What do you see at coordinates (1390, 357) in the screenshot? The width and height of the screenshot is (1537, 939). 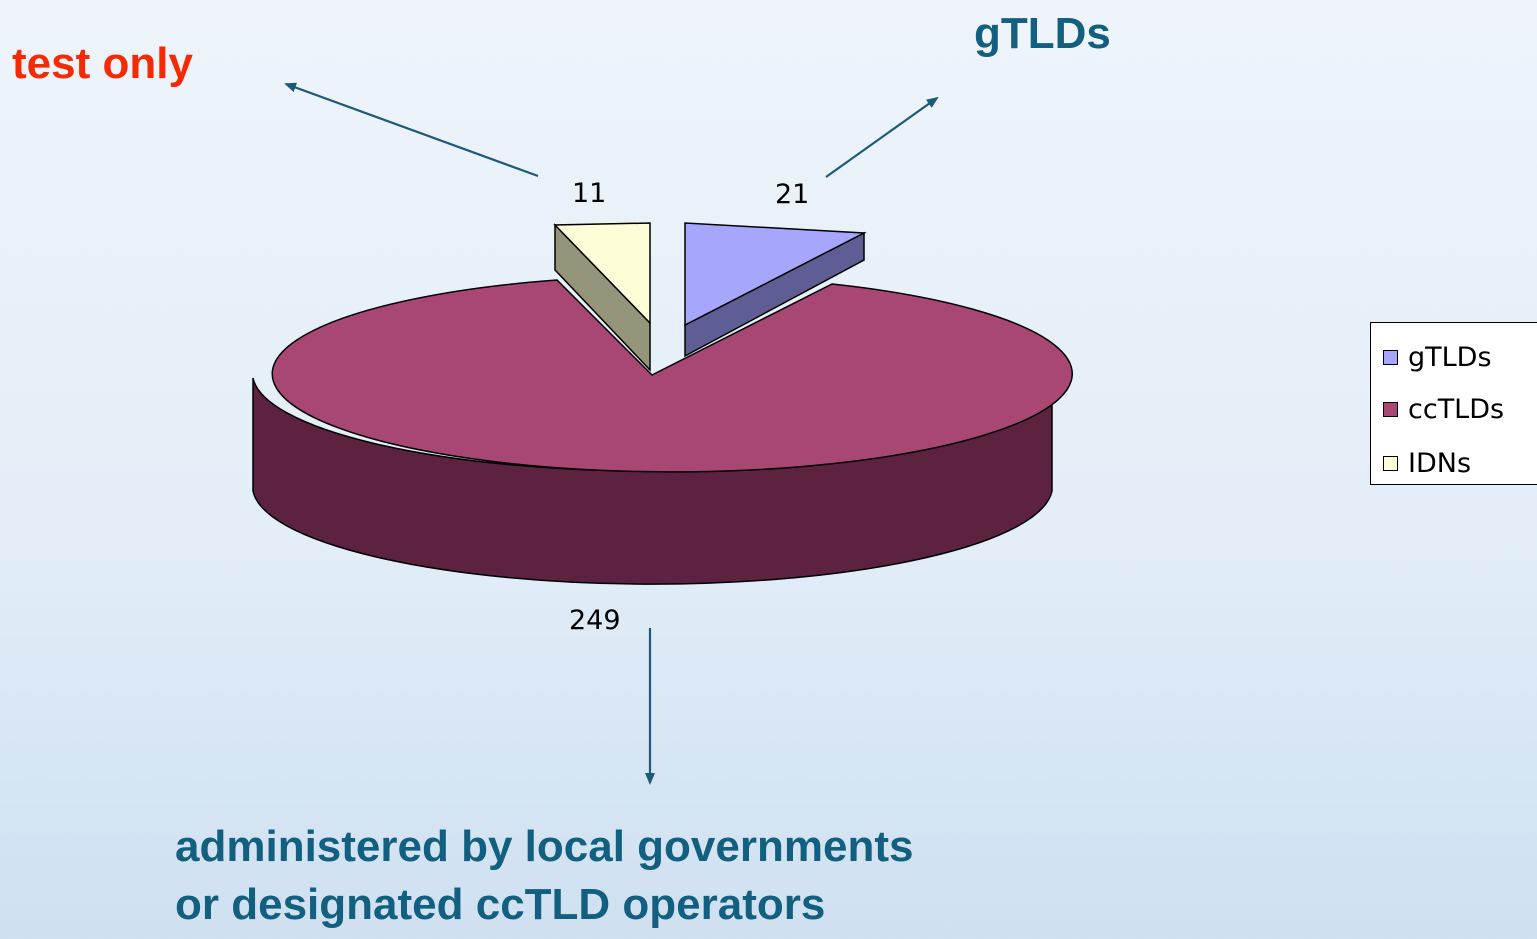 I see `legend-swatch-gtlds` at bounding box center [1390, 357].